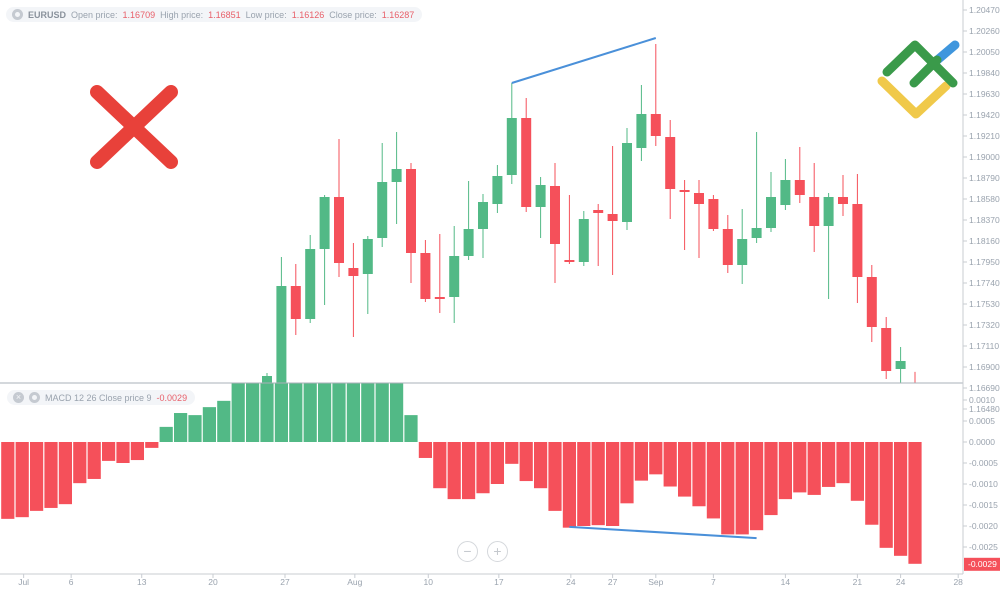 This screenshot has height=590, width=1000. Describe the element at coordinates (182, 14) in the screenshot. I see `high-label: High price:` at that location.